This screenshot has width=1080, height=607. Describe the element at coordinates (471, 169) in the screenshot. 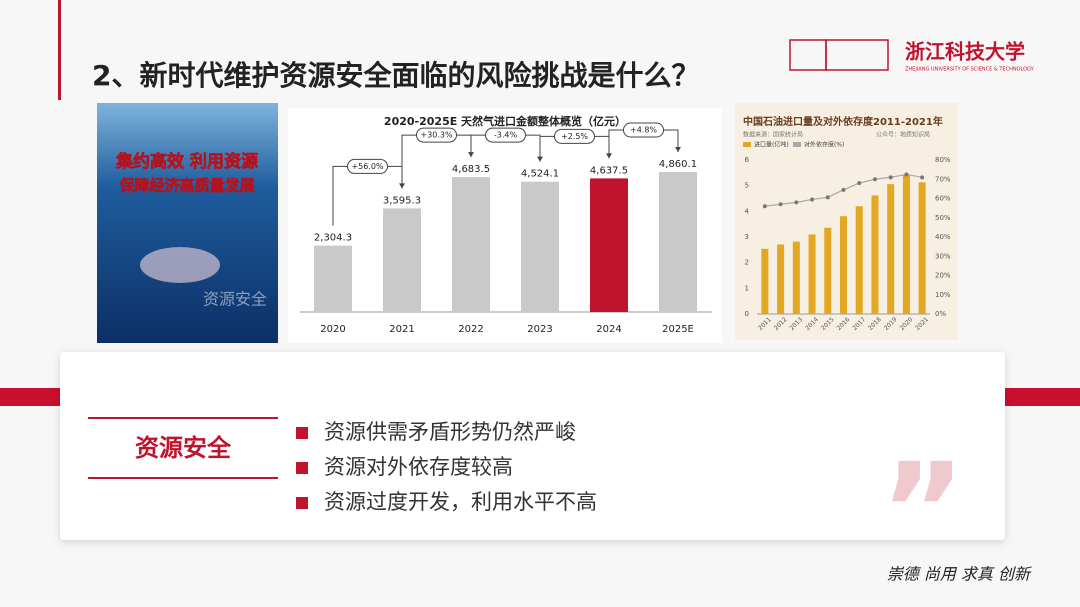

I see `value-label: 4,683.5` at that location.